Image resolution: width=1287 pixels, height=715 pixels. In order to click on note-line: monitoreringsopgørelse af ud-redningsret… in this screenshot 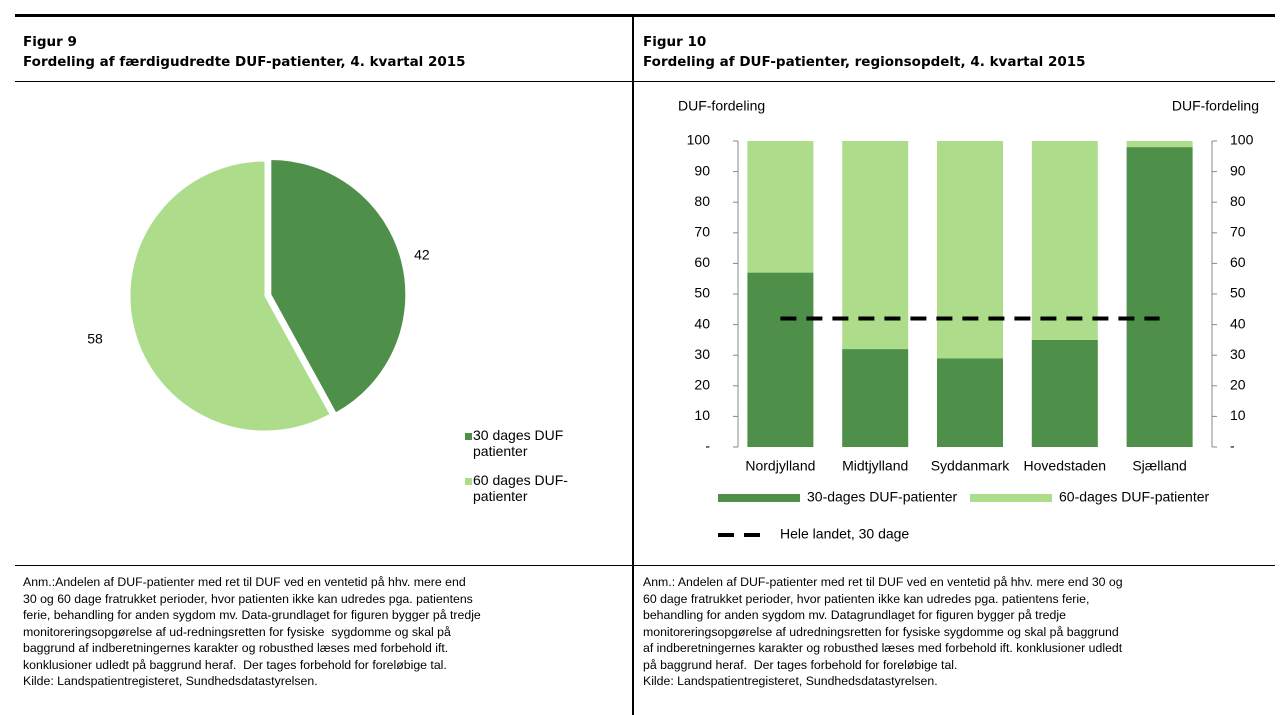, I will do `click(237, 631)`.